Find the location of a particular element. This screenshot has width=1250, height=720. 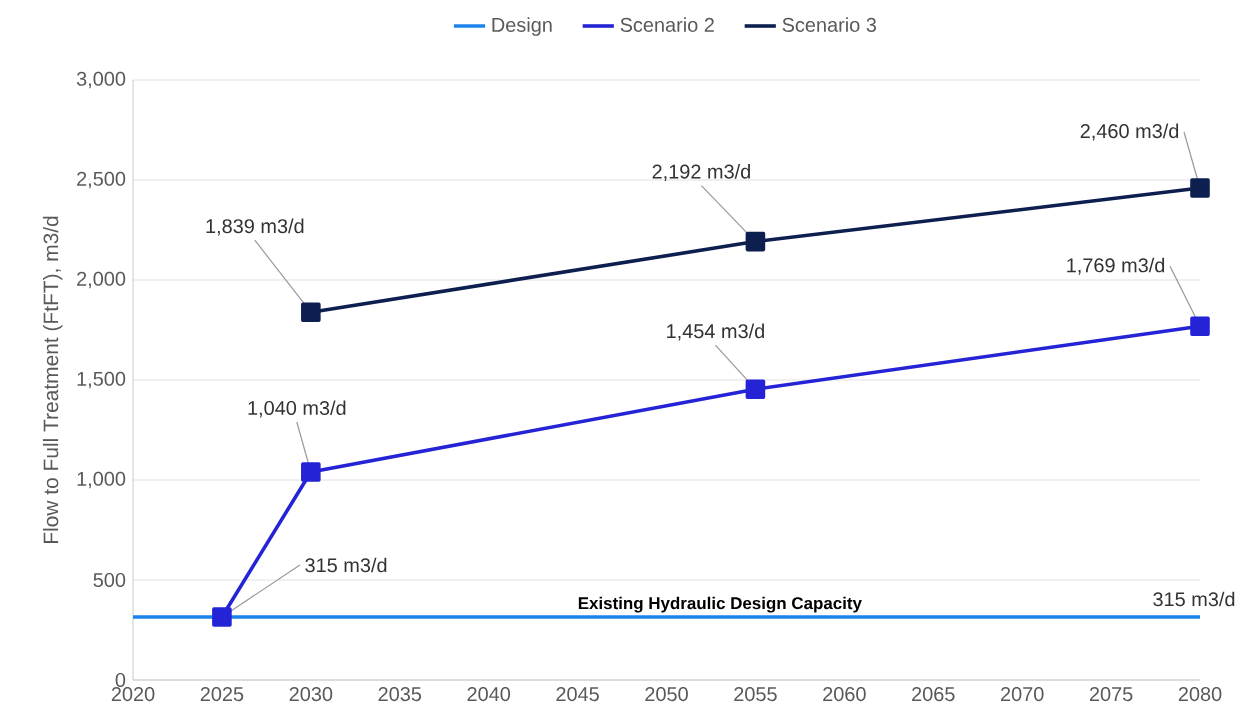

data-label: 1,454 m3/d is located at coordinates (715, 332).